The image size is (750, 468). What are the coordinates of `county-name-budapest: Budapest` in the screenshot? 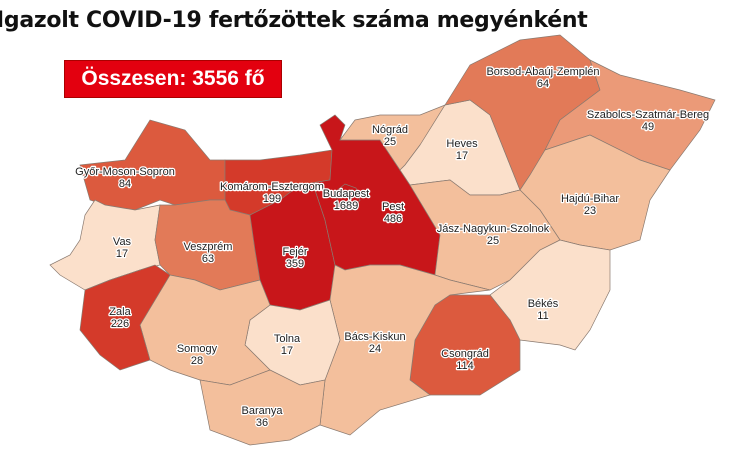 It's located at (346, 194).